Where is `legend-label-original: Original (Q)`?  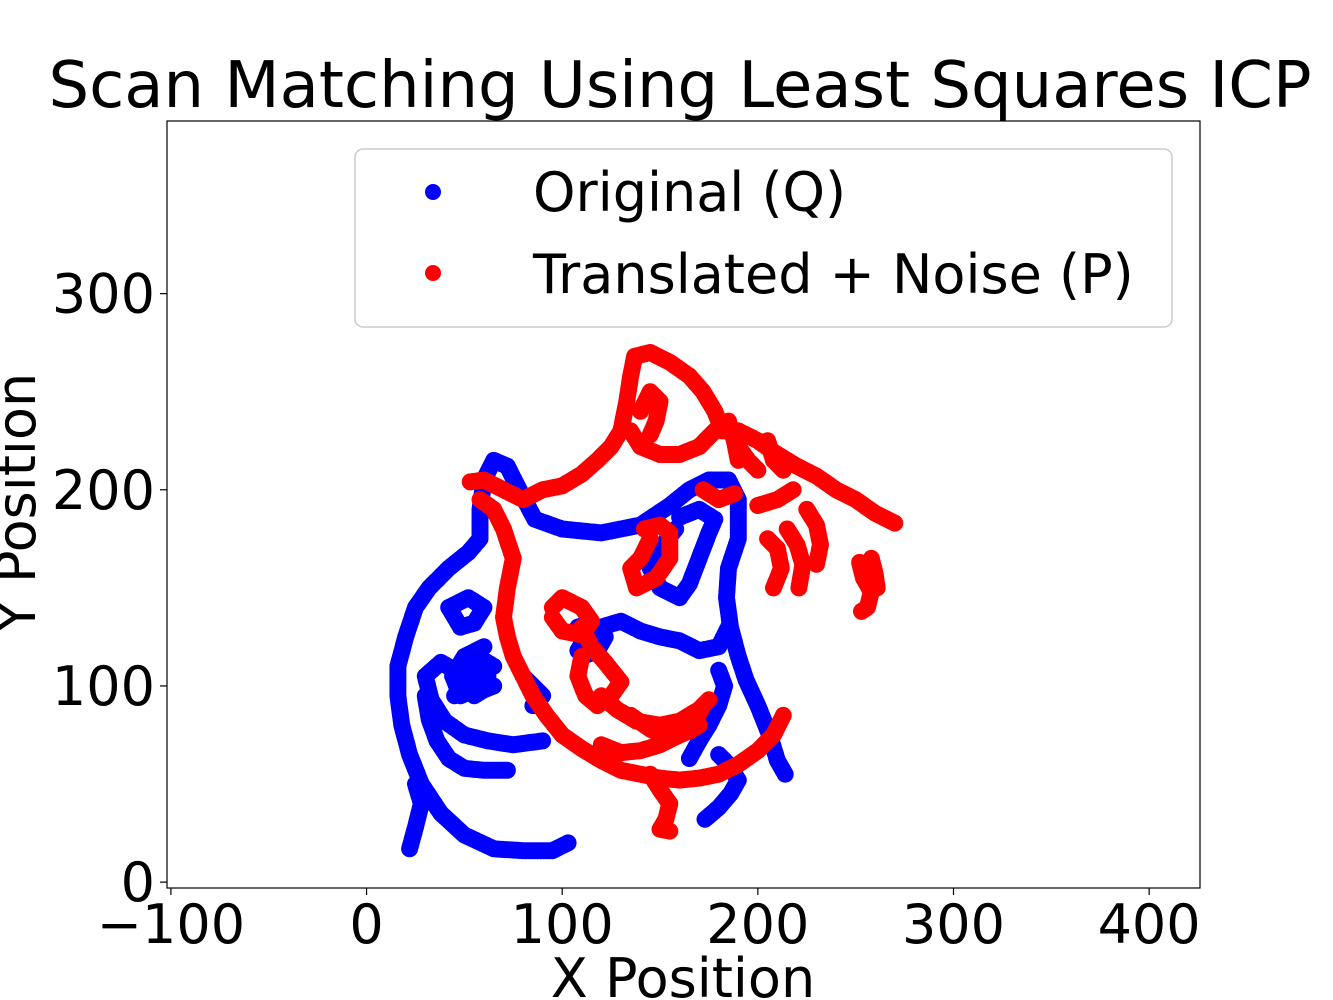 legend-label-original: Original (Q) is located at coordinates (689, 192).